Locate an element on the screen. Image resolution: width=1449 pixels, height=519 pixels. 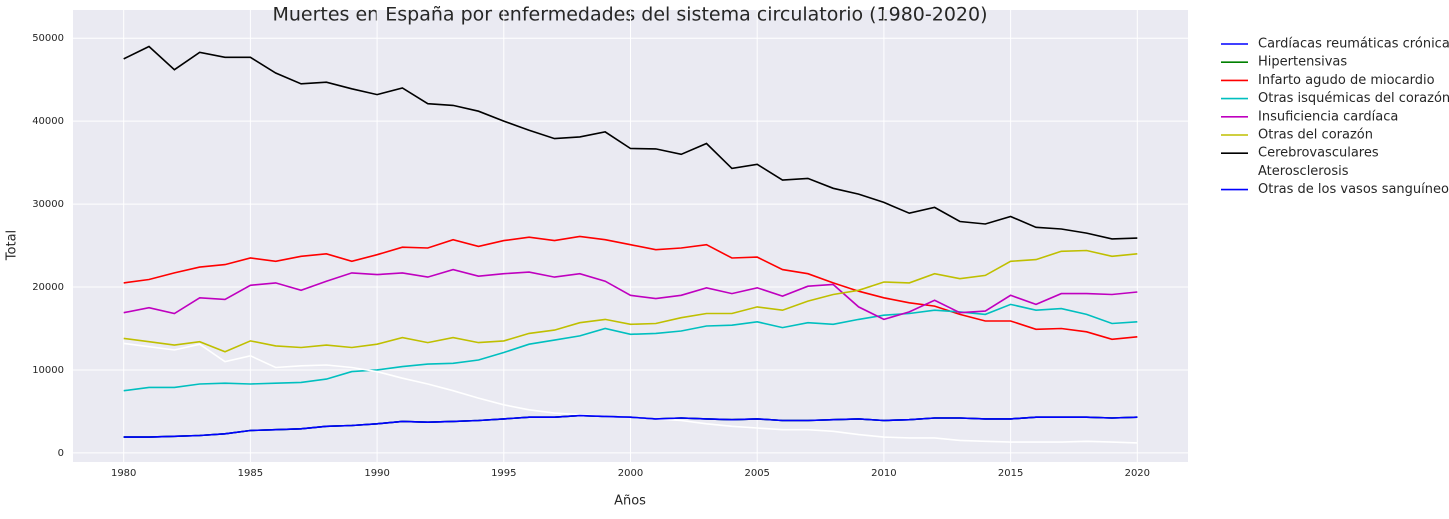
legend-label: Hipertensivas is located at coordinates (1302, 62).